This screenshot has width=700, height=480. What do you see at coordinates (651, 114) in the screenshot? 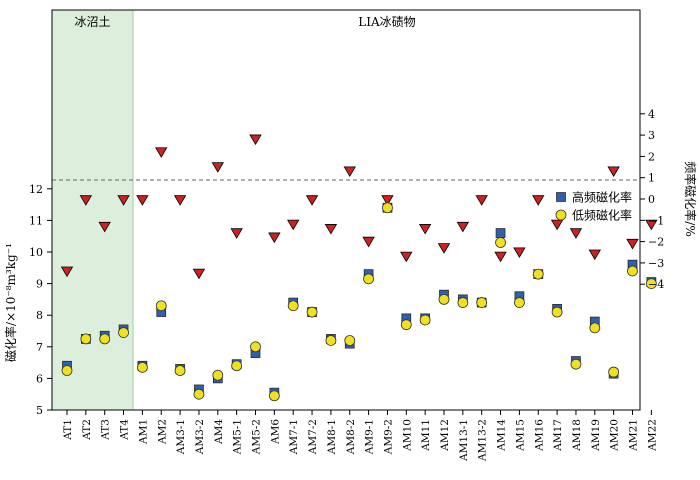
I see `top-y-tick-label: 4` at bounding box center [651, 114].